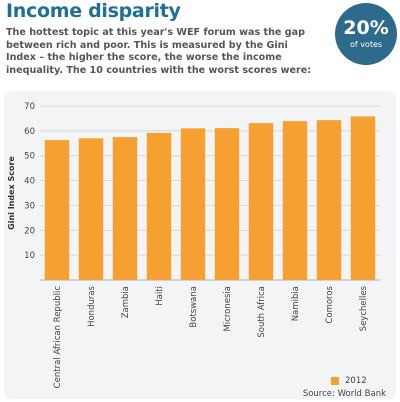 The height and width of the screenshot is (402, 400). Describe the element at coordinates (29, 182) in the screenshot. I see `y-tick-label: 40` at that location.